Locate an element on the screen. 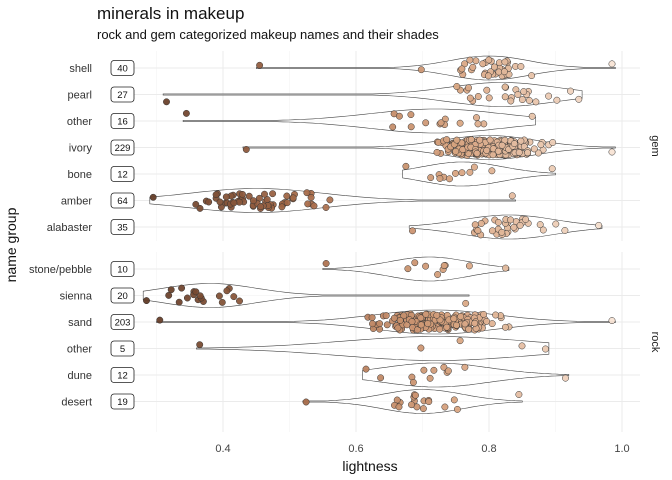 The height and width of the screenshot is (480, 672). y-tick-label: ivory is located at coordinates (81, 149).